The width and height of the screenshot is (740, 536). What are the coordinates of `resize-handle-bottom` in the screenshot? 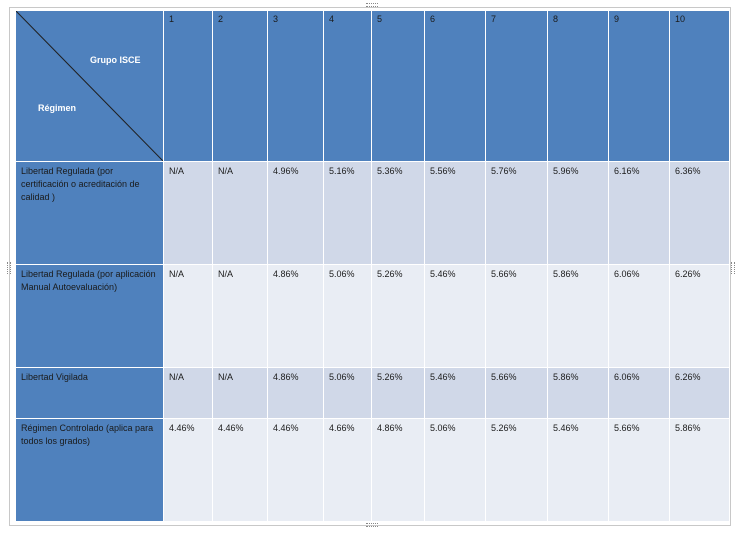 It's located at (372, 525).